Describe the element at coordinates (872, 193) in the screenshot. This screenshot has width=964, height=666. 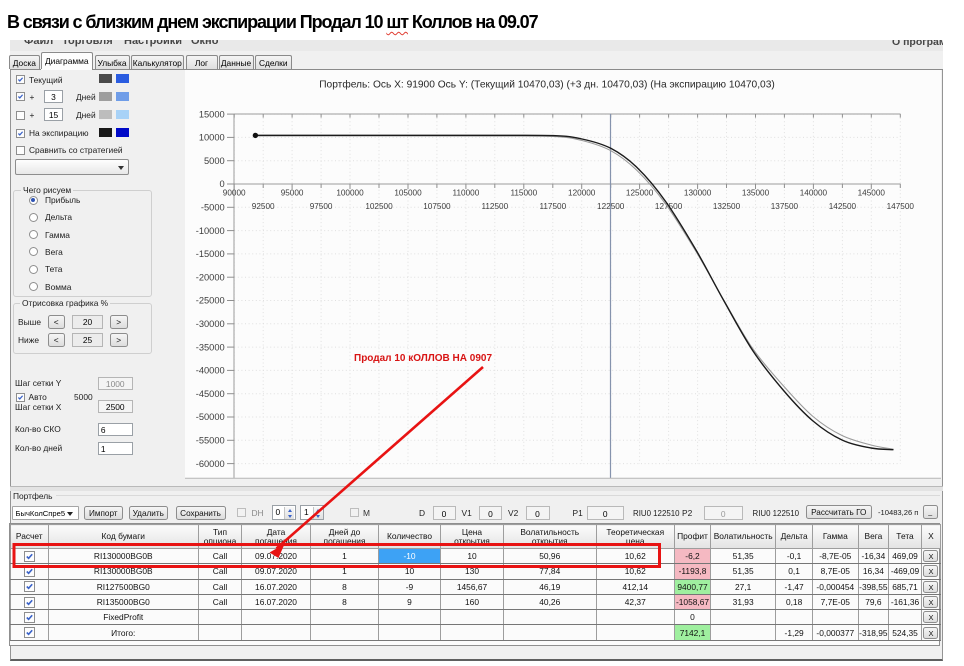
I see `svg-text: 145000` at that location.